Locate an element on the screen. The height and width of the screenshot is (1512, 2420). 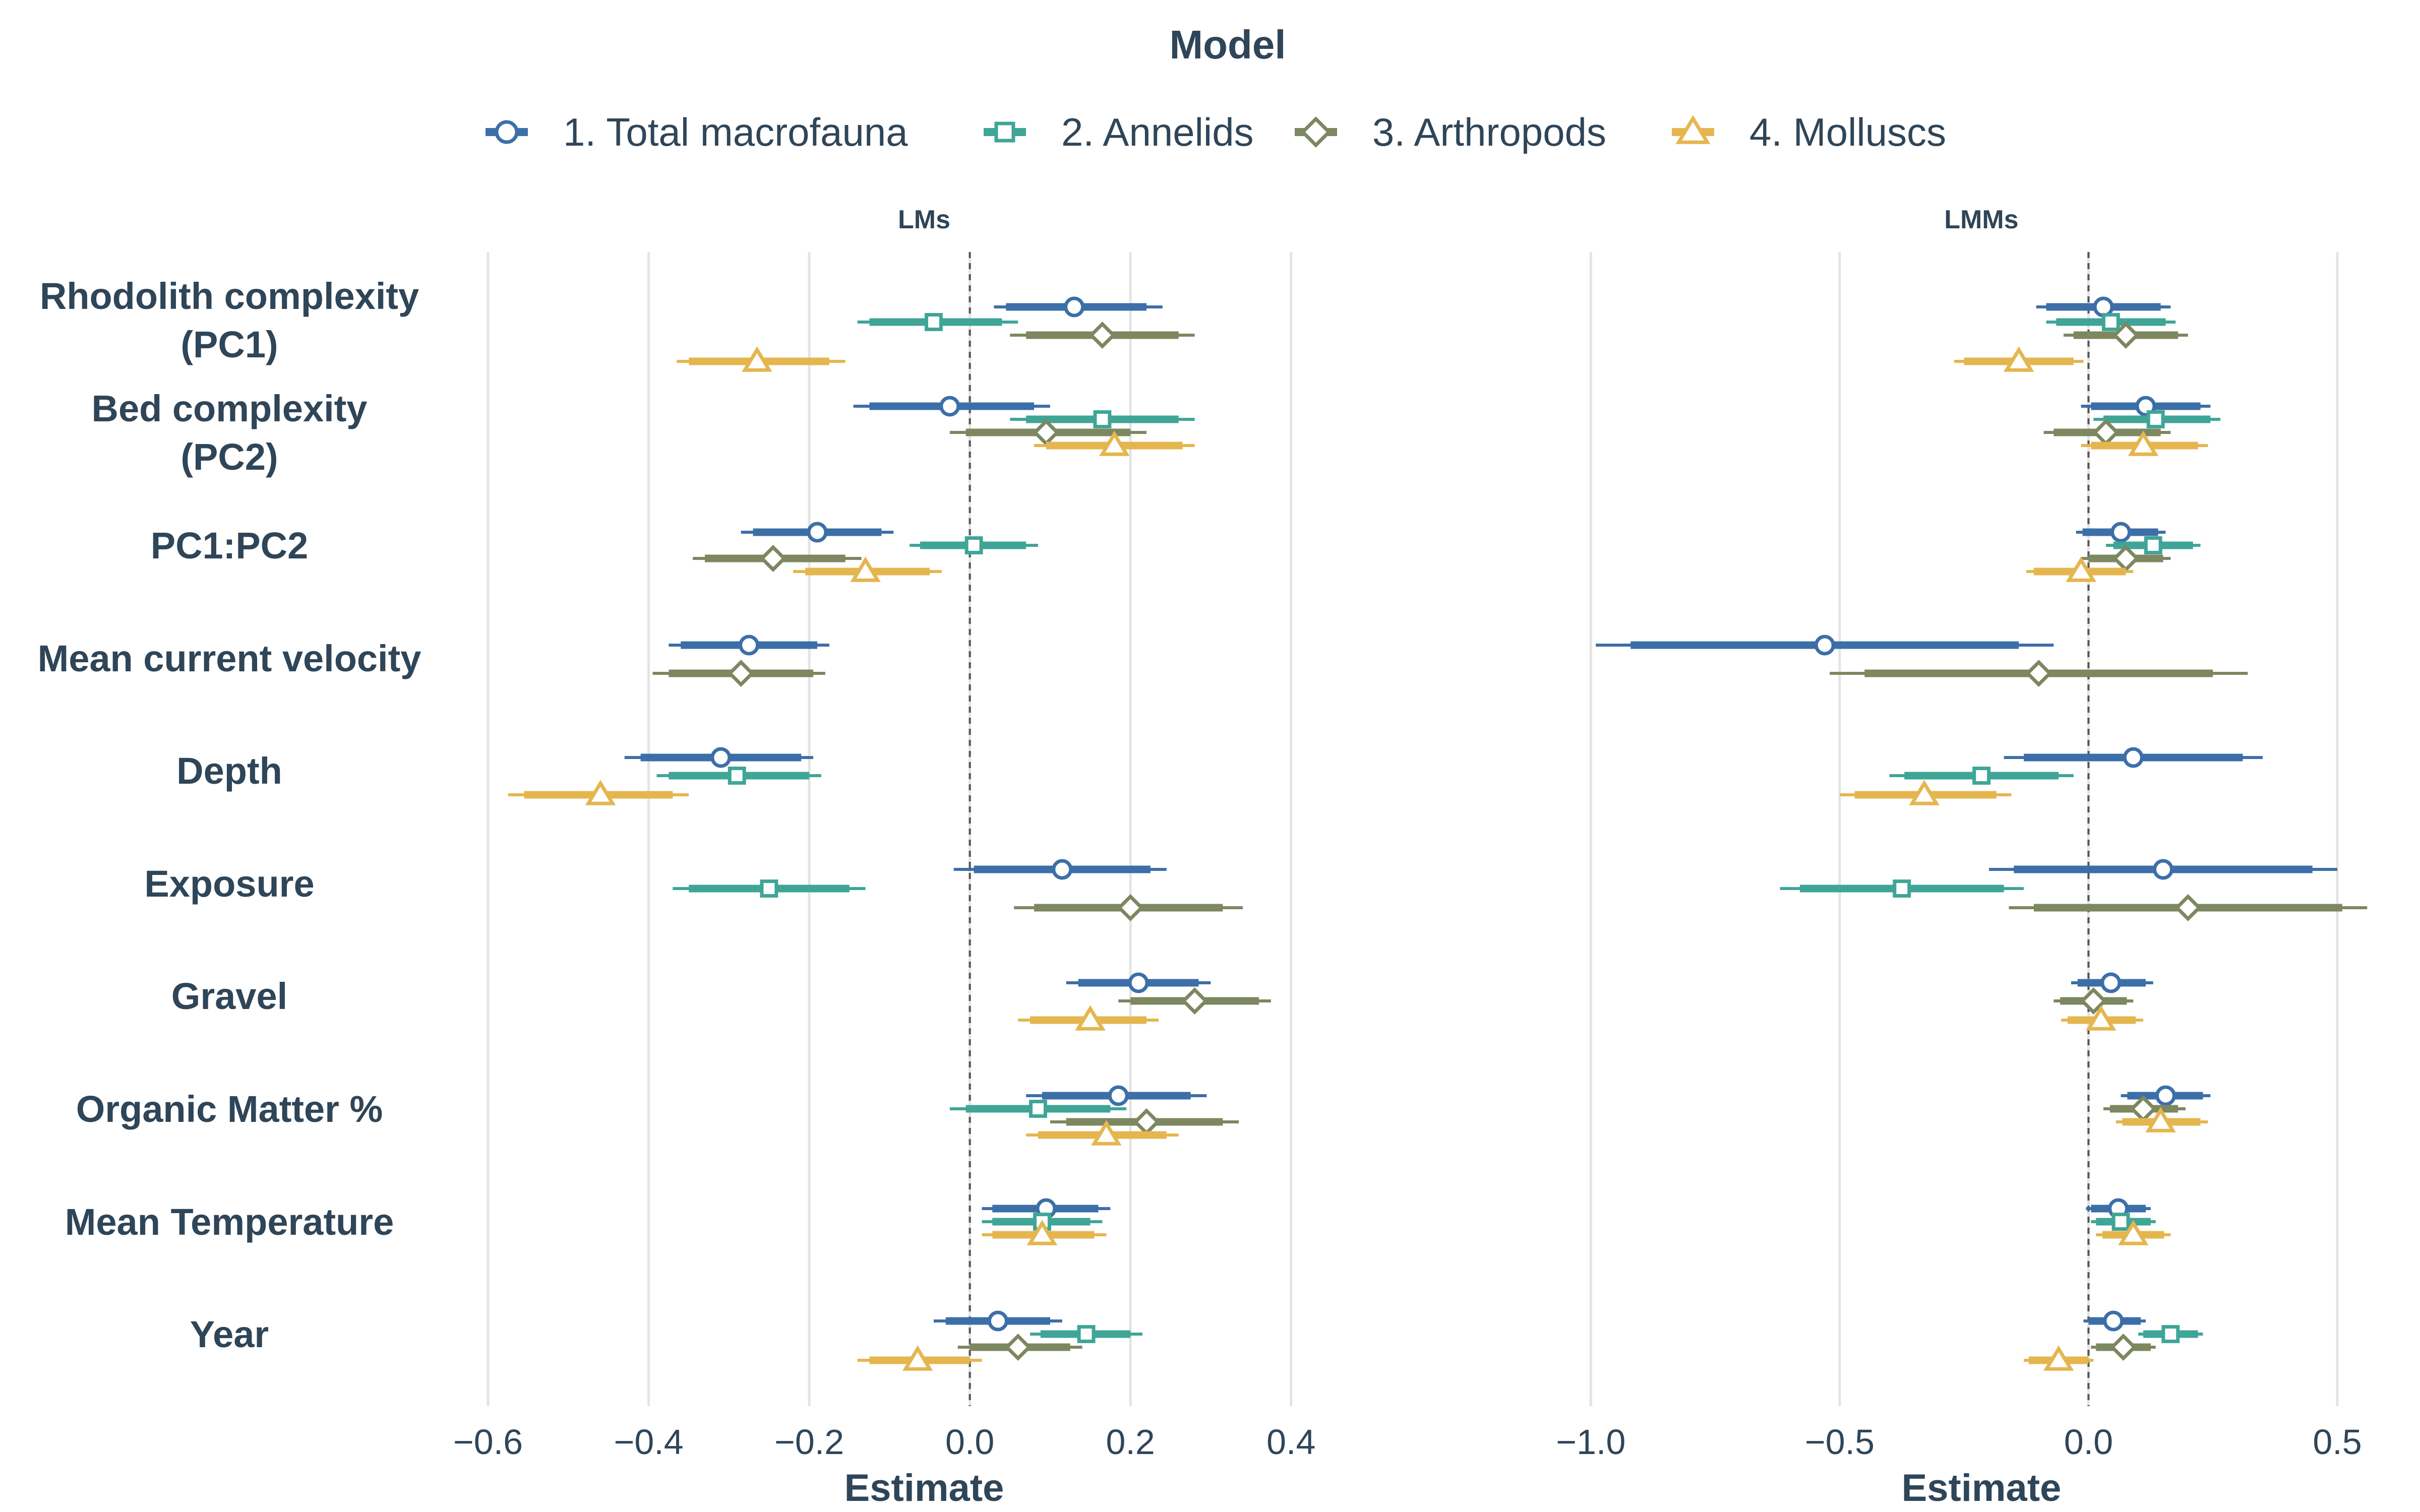
panel-title-lms: LMs is located at coordinates (924, 219).